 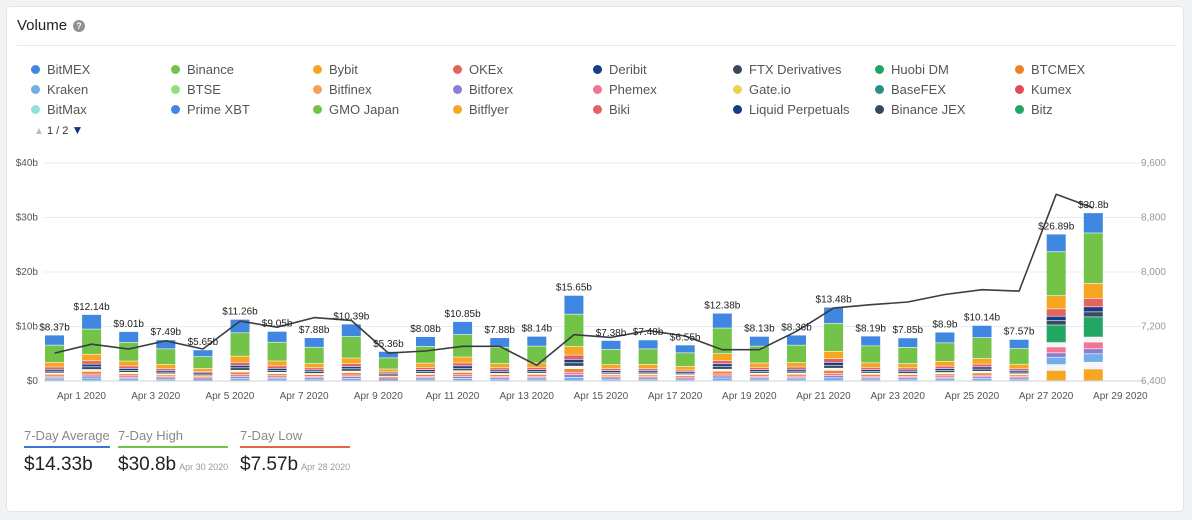 I want to click on legend-item-bybit: Bybit, so click(x=335, y=69).